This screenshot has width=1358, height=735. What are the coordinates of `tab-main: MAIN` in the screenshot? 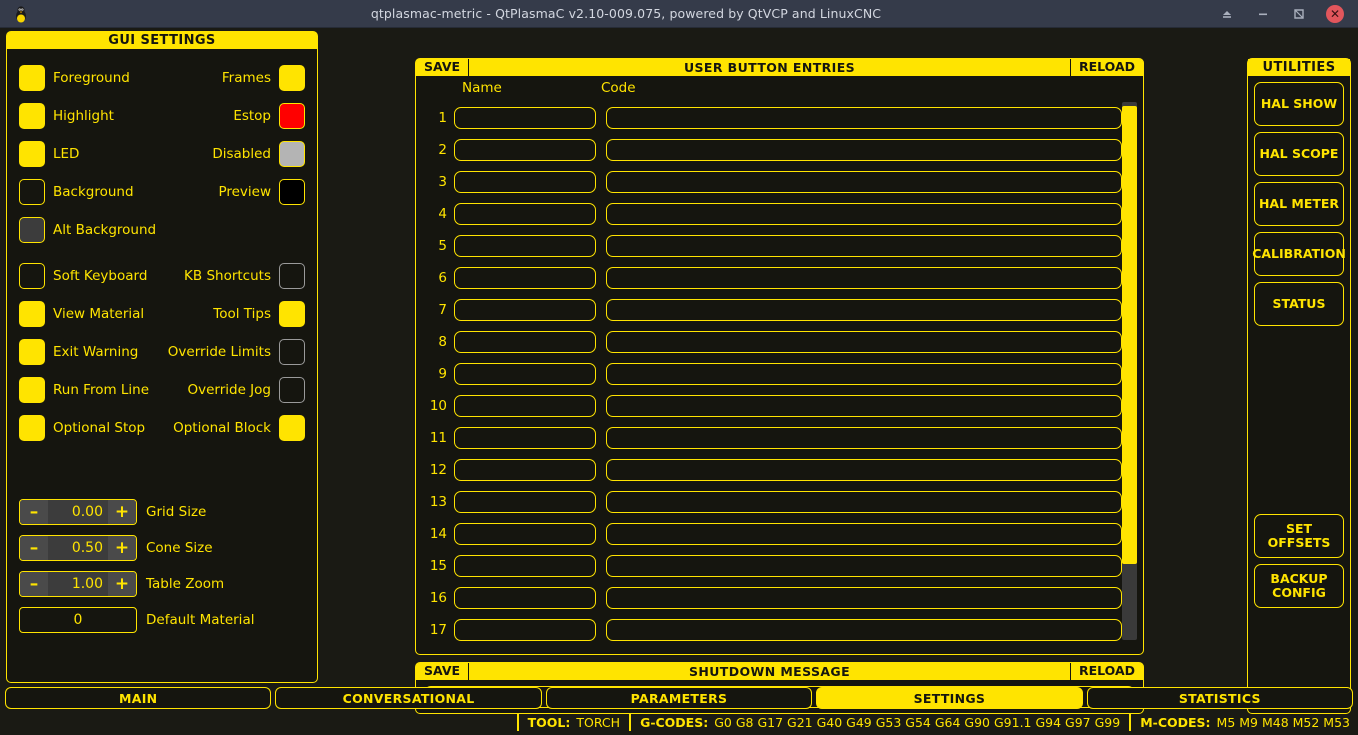 It's located at (138, 698).